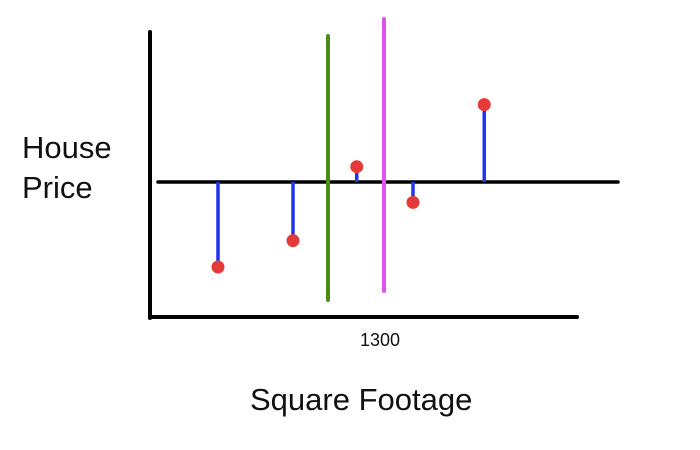 This screenshot has height=450, width=700. Describe the element at coordinates (67, 168) in the screenshot. I see `y-axis-label: House Price` at that location.